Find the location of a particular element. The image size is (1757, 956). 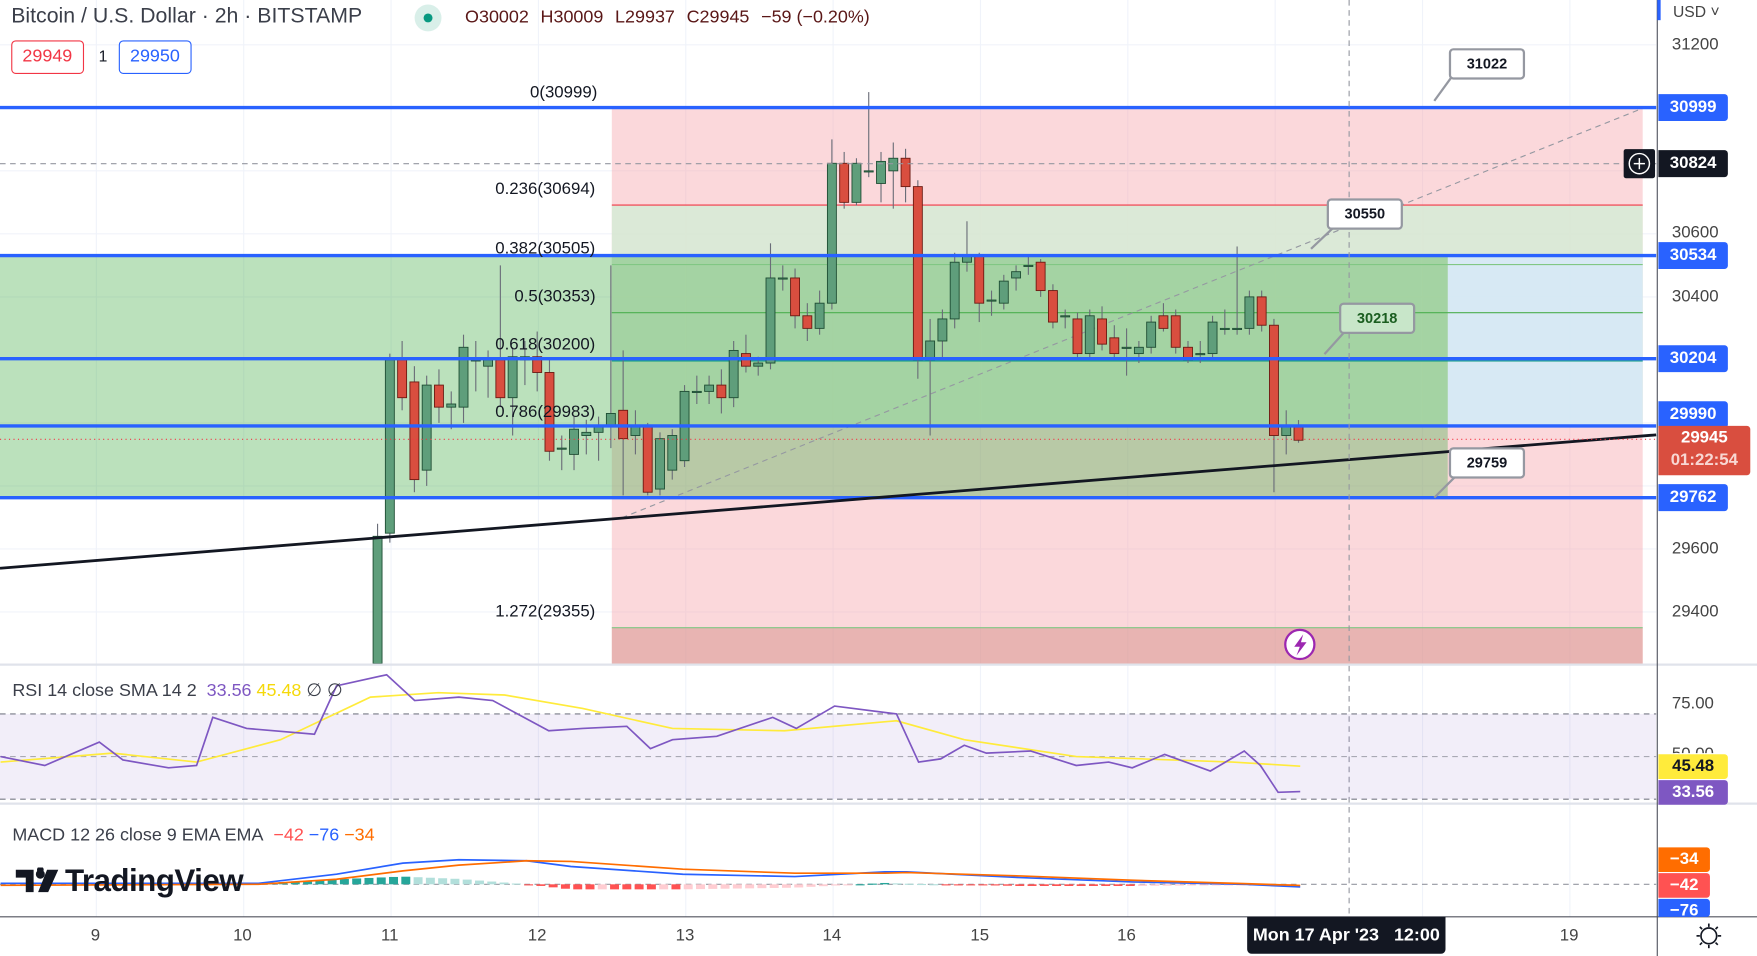

symbol-title: Bitcoin / U.S. Dollar · 2h · BITSTAMP is located at coordinates (187, 16).